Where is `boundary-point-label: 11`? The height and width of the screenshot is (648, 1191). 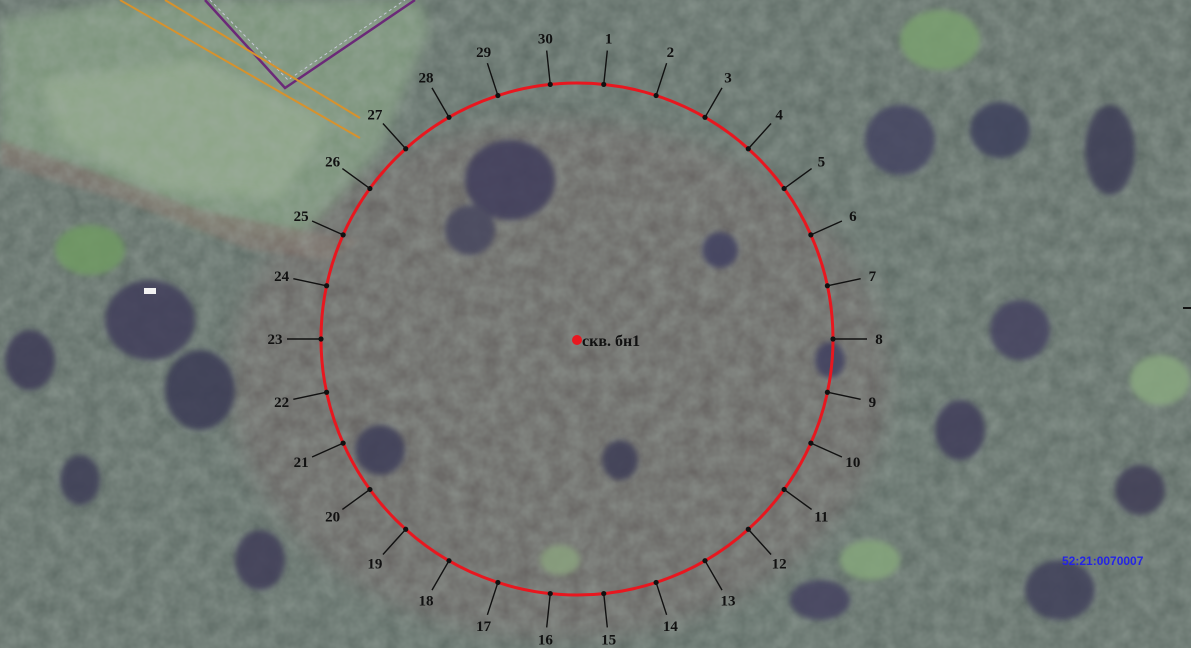 boundary-point-label: 11 is located at coordinates (821, 518).